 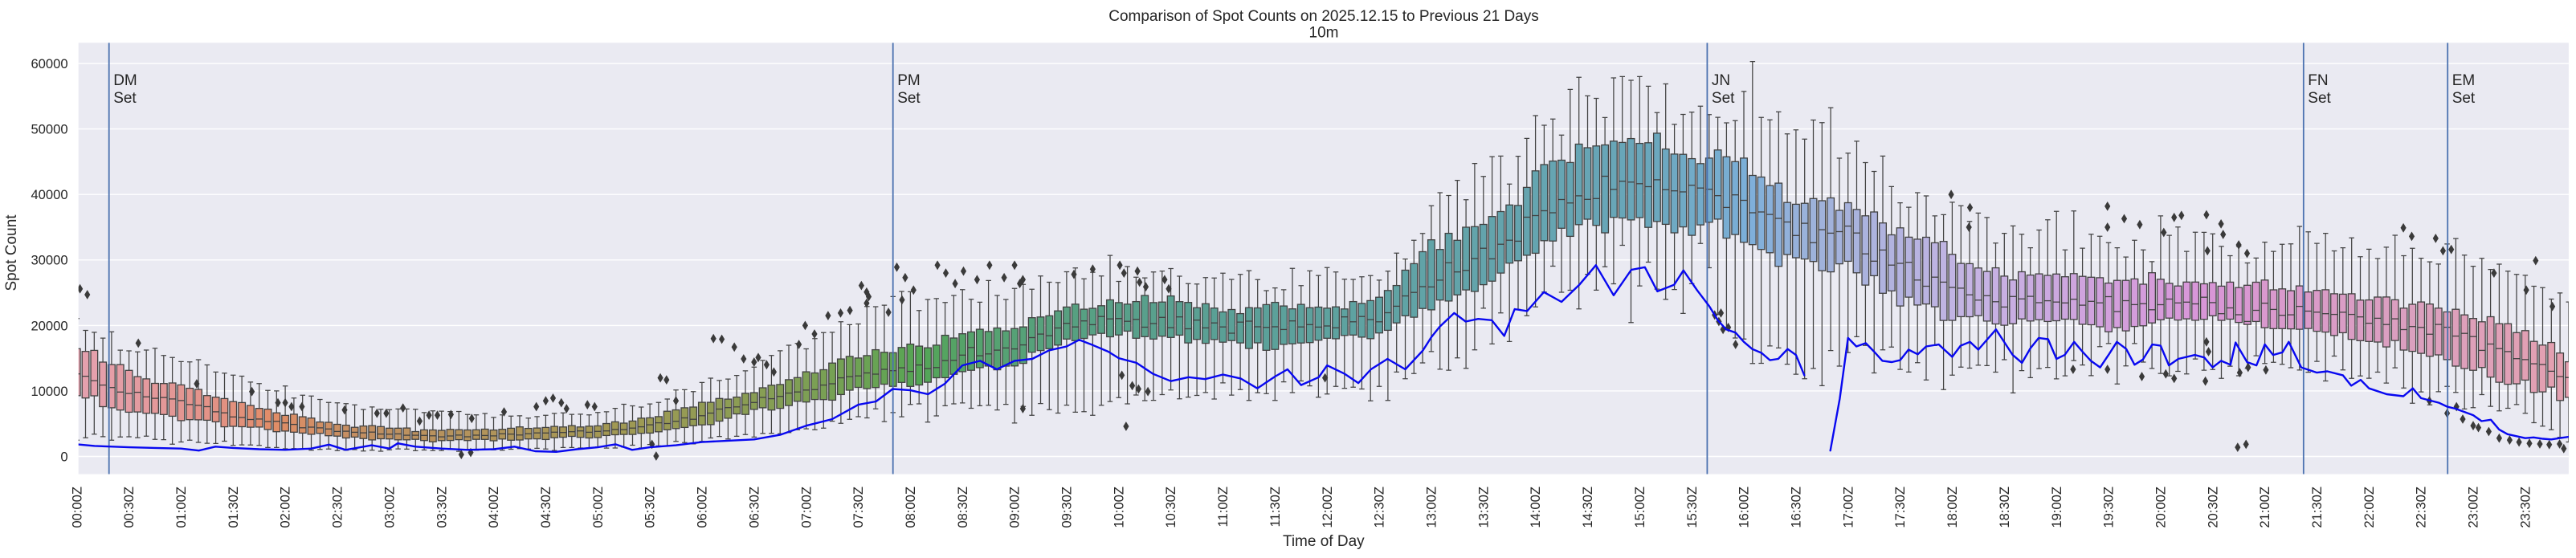 I want to click on svg-text: 10m, so click(x=1324, y=32).